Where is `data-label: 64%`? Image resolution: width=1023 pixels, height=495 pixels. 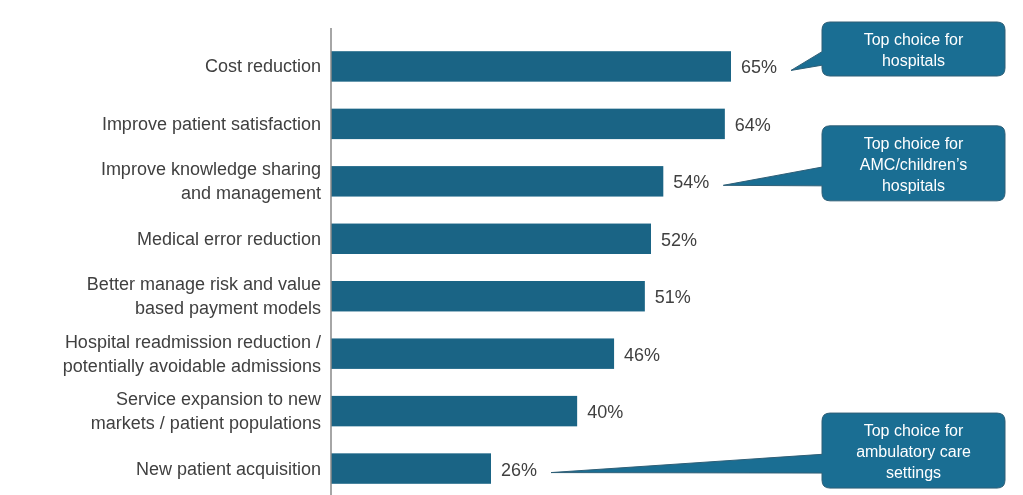 data-label: 64% is located at coordinates (752, 124).